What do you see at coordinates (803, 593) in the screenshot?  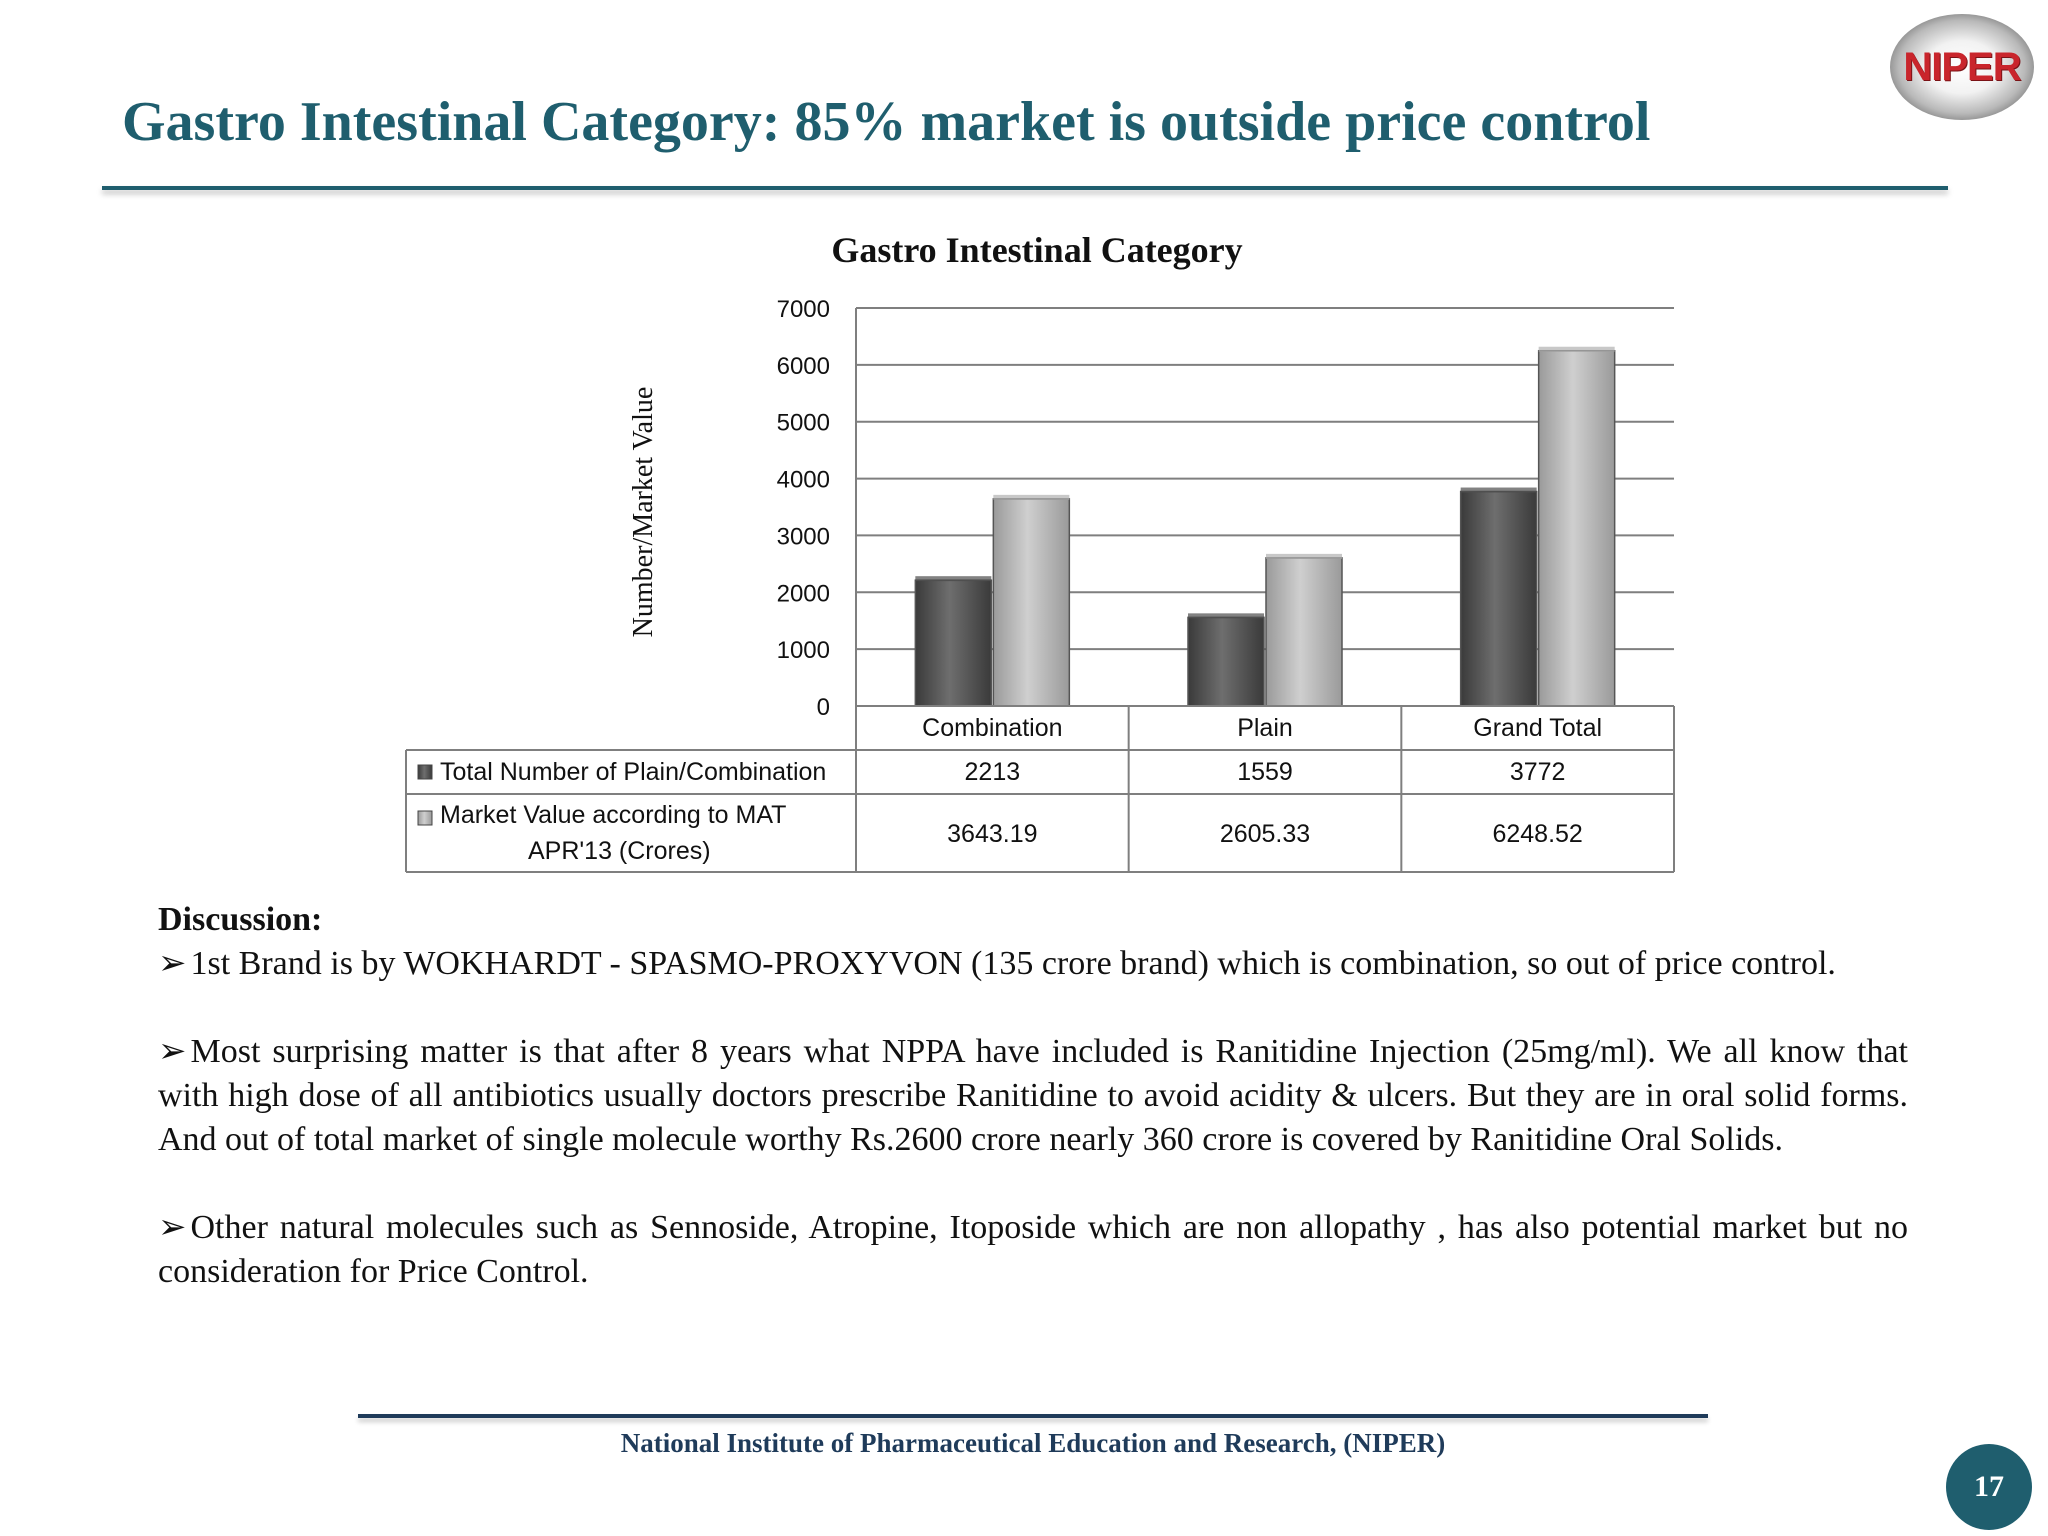 I see `y-tick-label: 2000` at bounding box center [803, 593].